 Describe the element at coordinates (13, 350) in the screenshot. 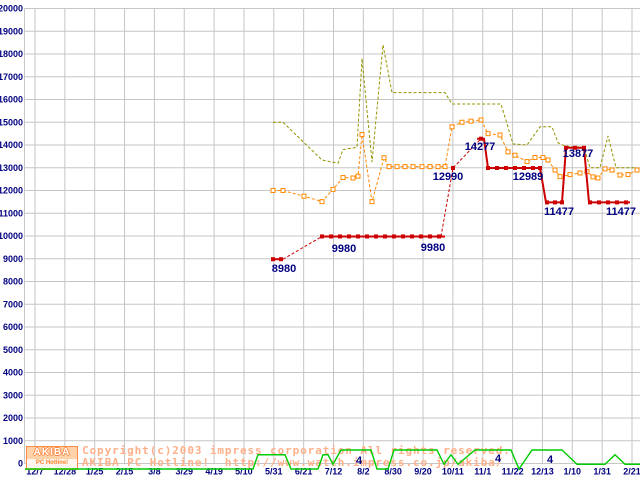

I see `y-axis-label: 5000` at that location.